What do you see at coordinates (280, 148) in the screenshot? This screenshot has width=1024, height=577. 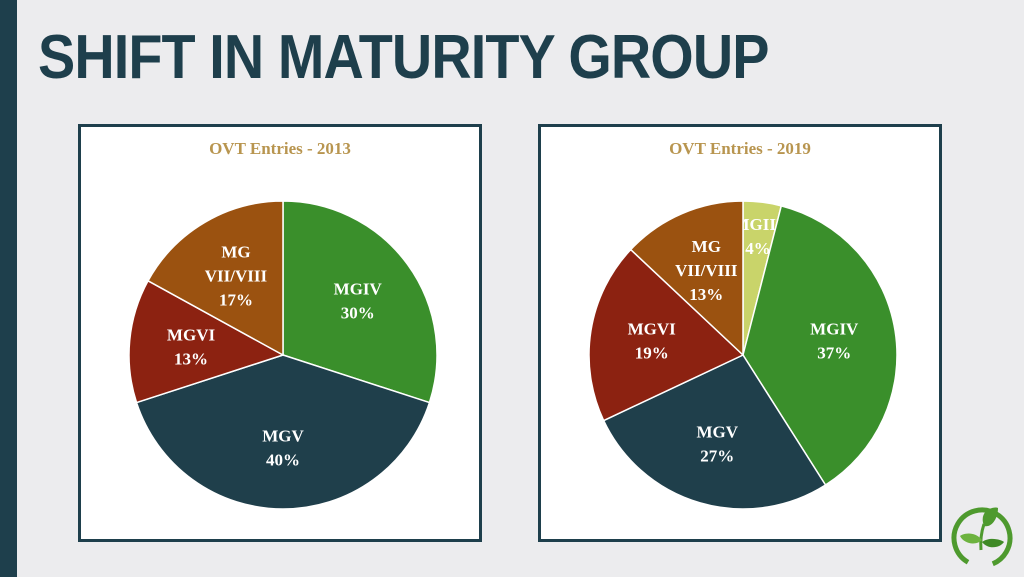 I see `chart-title: OVT Entries - 2013` at bounding box center [280, 148].